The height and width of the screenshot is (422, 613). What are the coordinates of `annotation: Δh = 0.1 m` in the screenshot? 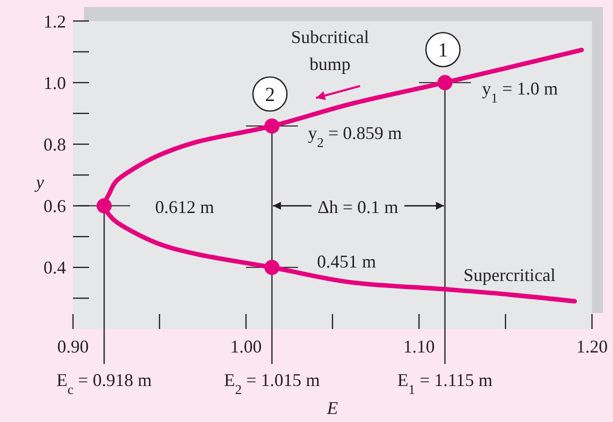 It's located at (358, 206).